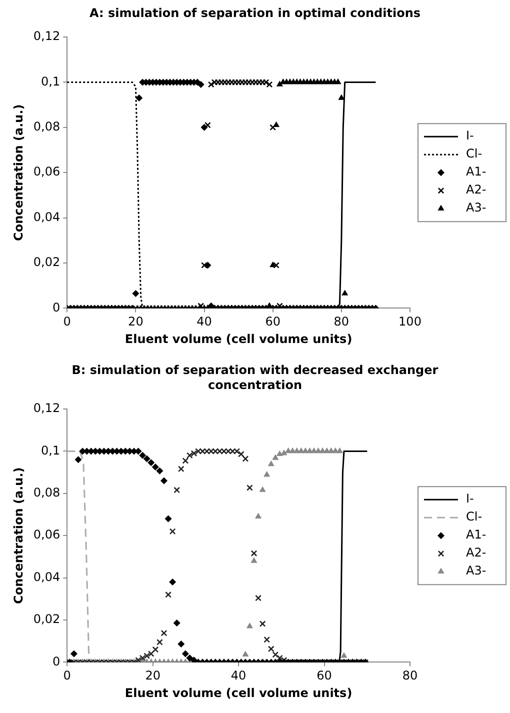 The height and width of the screenshot is (713, 510). Describe the element at coordinates (255, 13) in the screenshot. I see `chart-title: A: simulation of separation in optimal conditions` at that location.